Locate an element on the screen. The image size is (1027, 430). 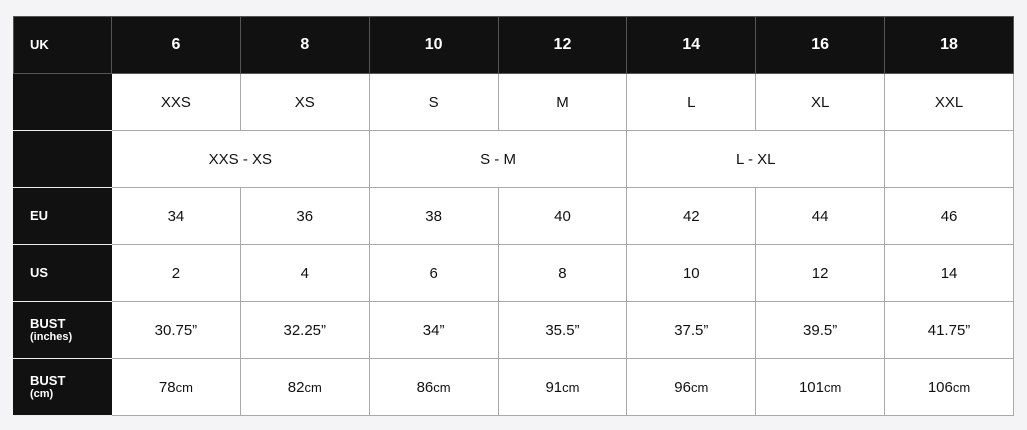
table-cell: 34 is located at coordinates (176, 216).